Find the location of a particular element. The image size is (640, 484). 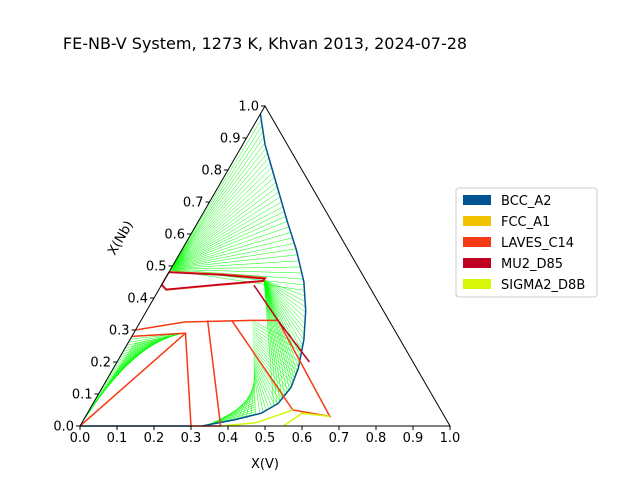

y-tick-label: 0.1 is located at coordinates (82, 395).